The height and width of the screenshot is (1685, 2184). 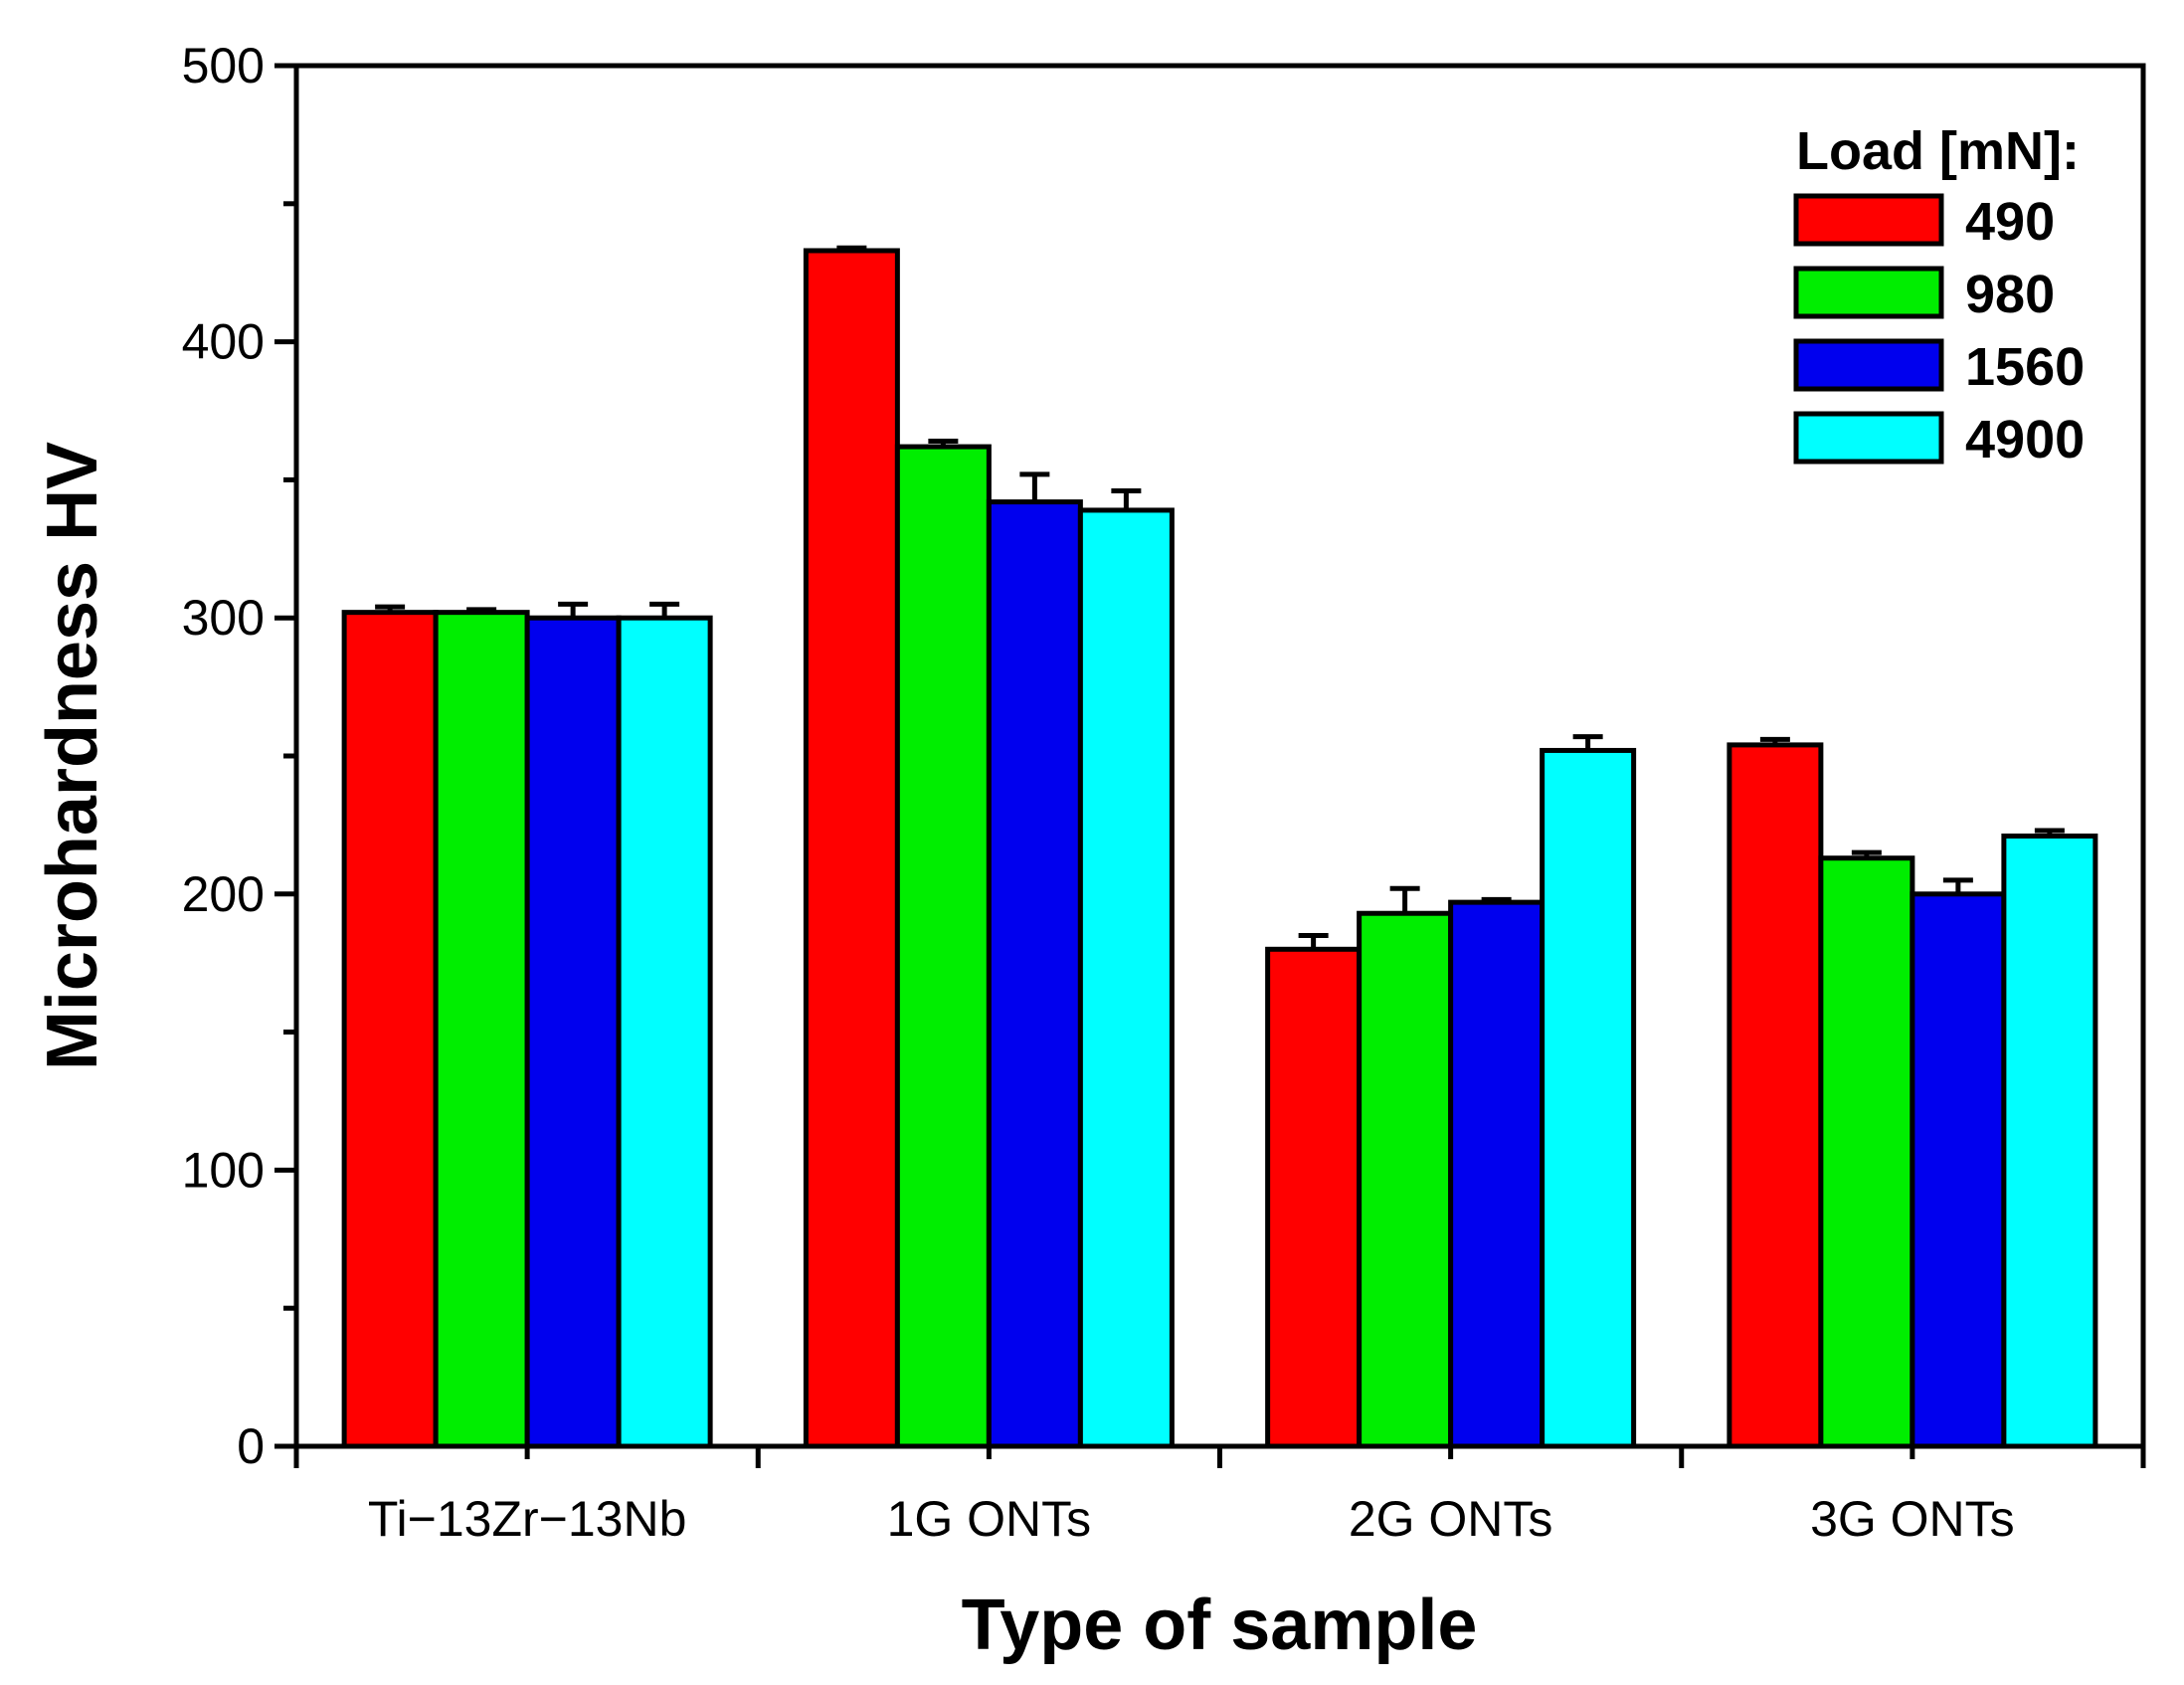 I want to click on y-tick-label: 400, so click(x=223, y=342).